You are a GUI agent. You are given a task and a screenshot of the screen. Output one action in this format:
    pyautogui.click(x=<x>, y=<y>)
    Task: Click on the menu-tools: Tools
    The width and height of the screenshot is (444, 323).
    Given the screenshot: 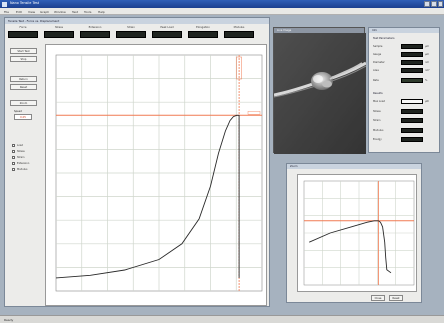 What is the action you would take?
    pyautogui.click(x=88, y=11)
    